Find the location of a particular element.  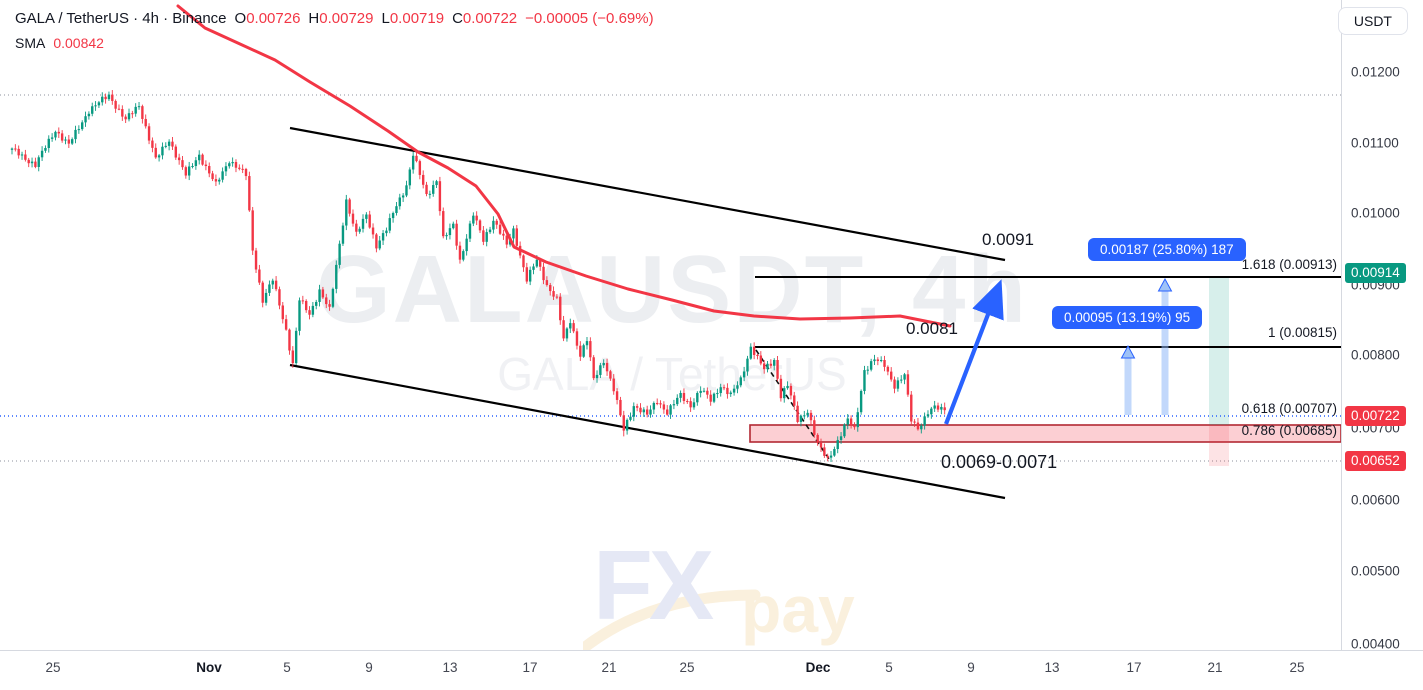

open-label: O is located at coordinates (240, 18).